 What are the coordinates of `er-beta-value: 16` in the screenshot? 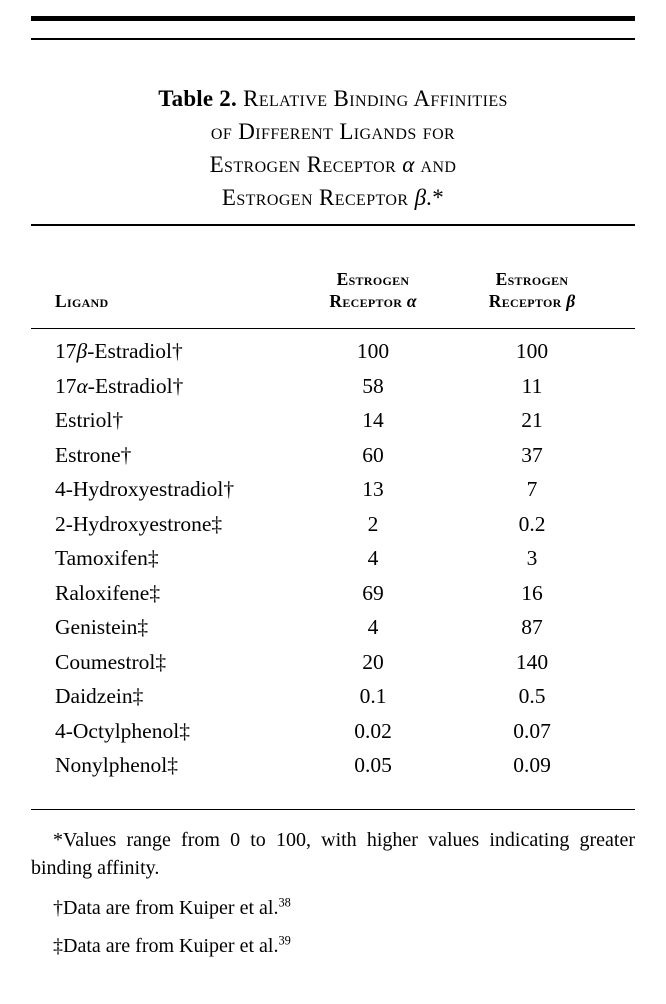 It's located at (532, 592).